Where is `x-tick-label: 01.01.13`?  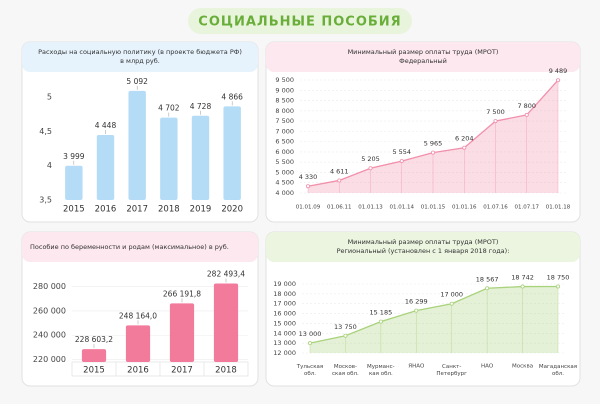 x-tick-label: 01.01.13 is located at coordinates (370, 208).